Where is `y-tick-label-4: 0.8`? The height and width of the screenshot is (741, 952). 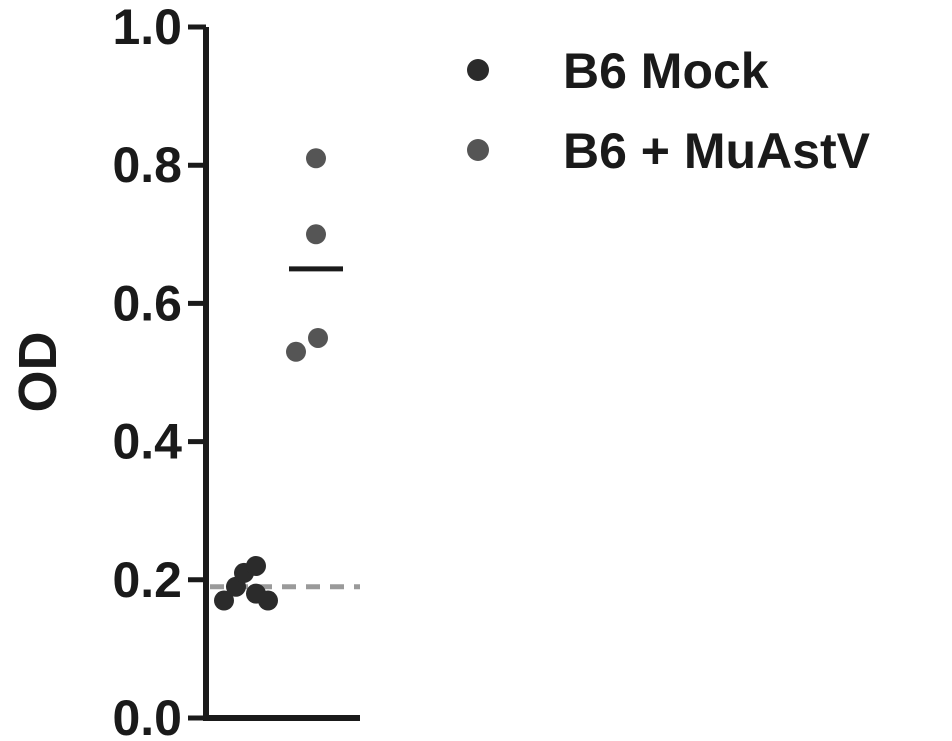
y-tick-label-4: 0.8 is located at coordinates (147, 165).